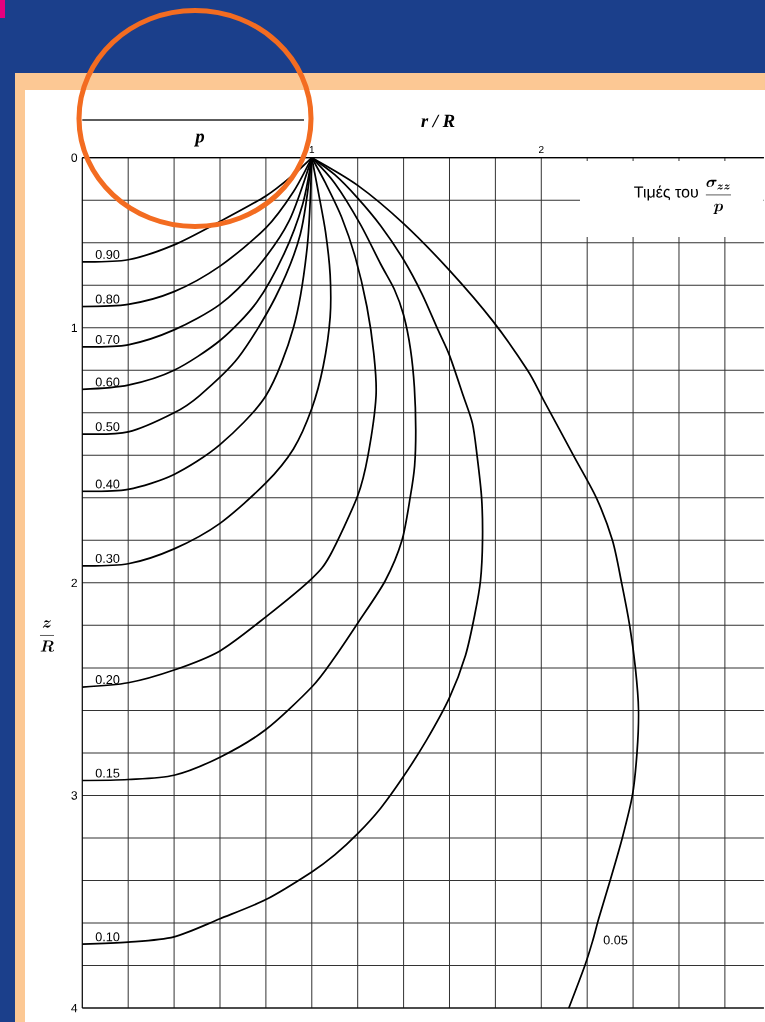  I want to click on y-tick-label: 4, so click(74, 1008).